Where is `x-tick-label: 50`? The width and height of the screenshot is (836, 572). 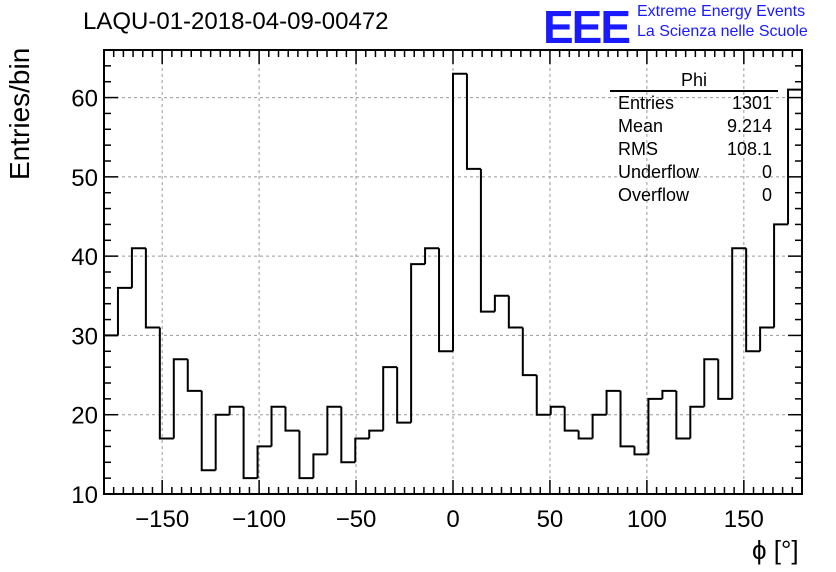
x-tick-label: 50 is located at coordinates (550, 519).